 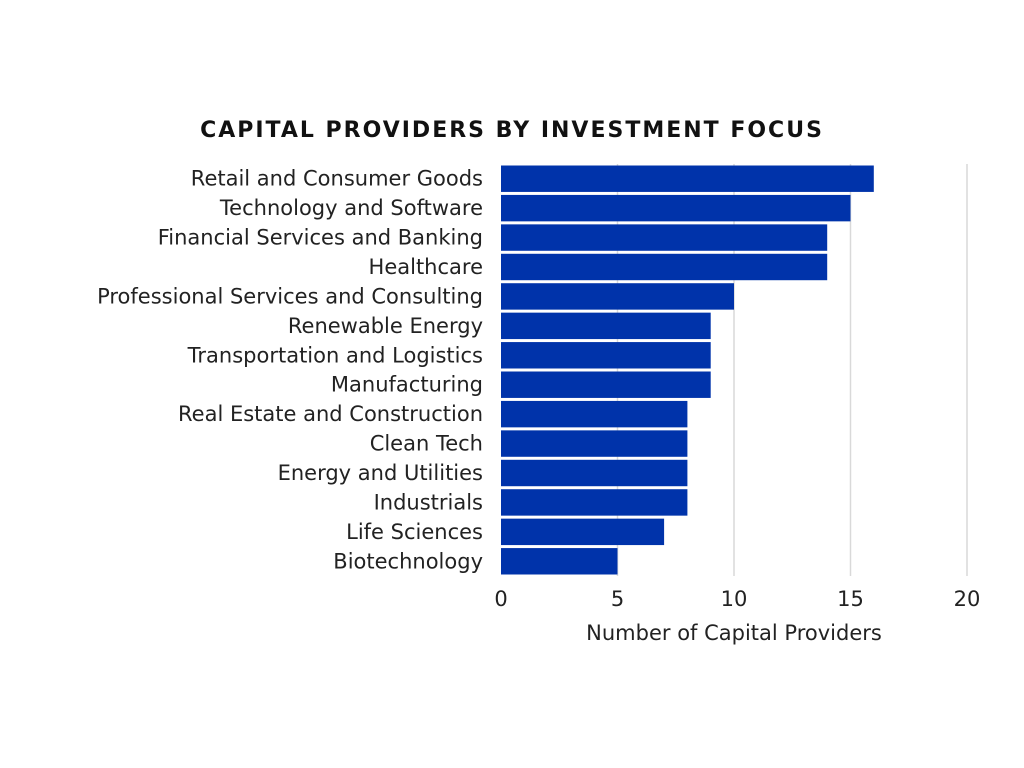 What do you see at coordinates (407, 385) in the screenshot?
I see `category-label: Manufacturing` at bounding box center [407, 385].